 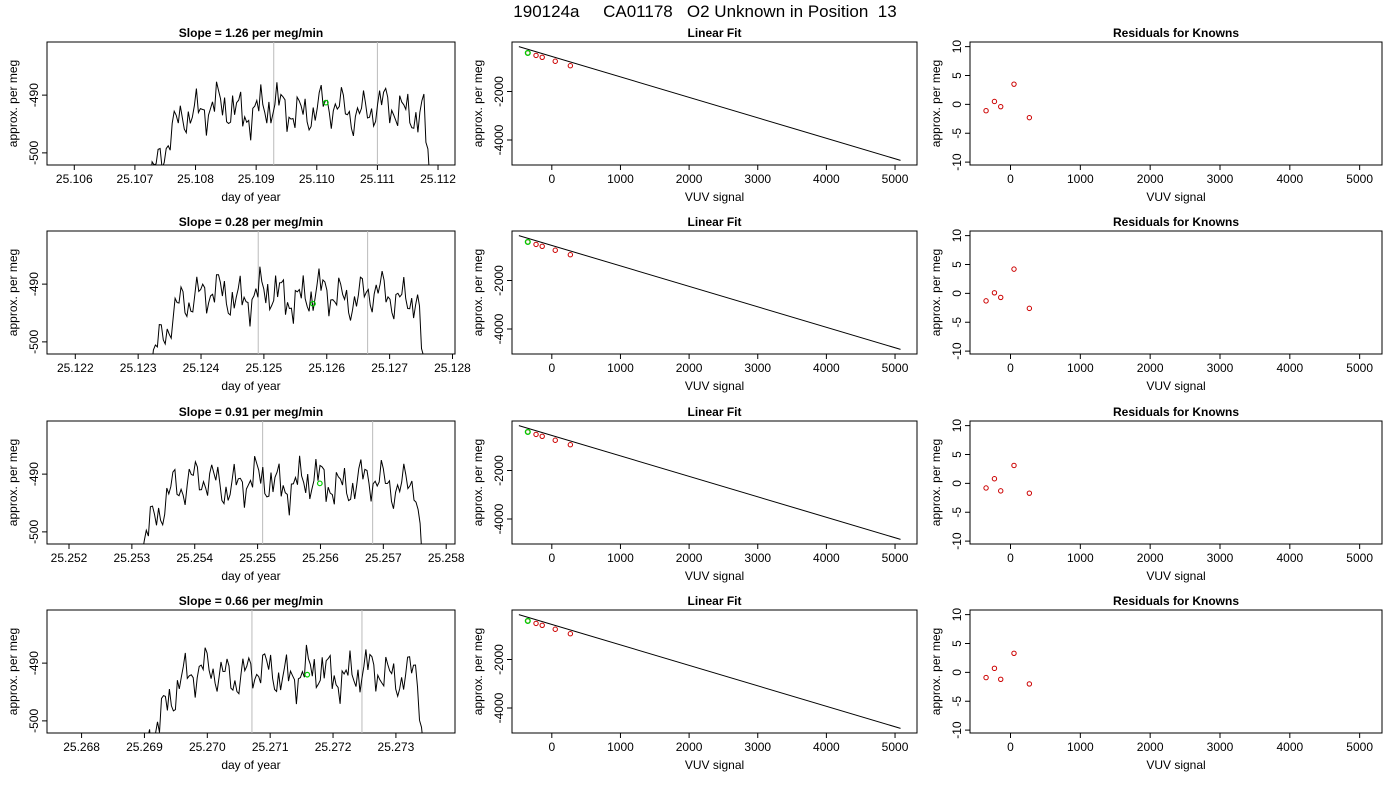 I want to click on x-tick-label: 25.273, so click(x=396, y=747).